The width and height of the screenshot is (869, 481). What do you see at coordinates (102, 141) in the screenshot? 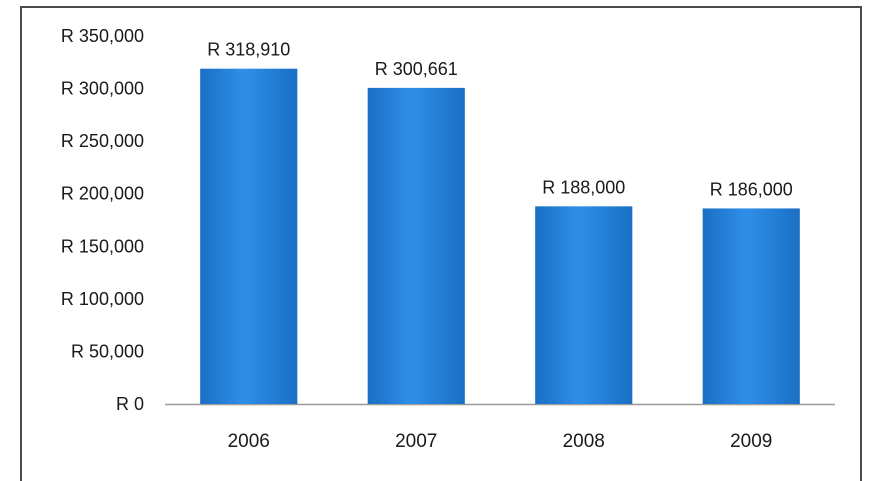
I see `y-tick-label: R 250,000` at bounding box center [102, 141].